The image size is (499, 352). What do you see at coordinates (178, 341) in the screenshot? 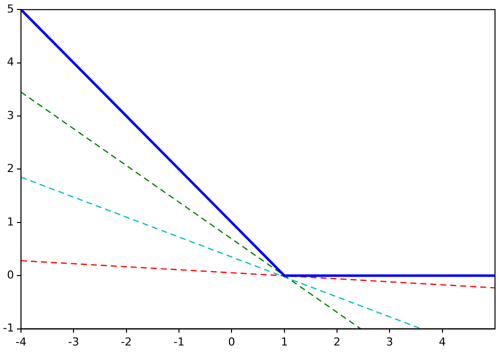
I see `x-tick-label: -1` at bounding box center [178, 341].